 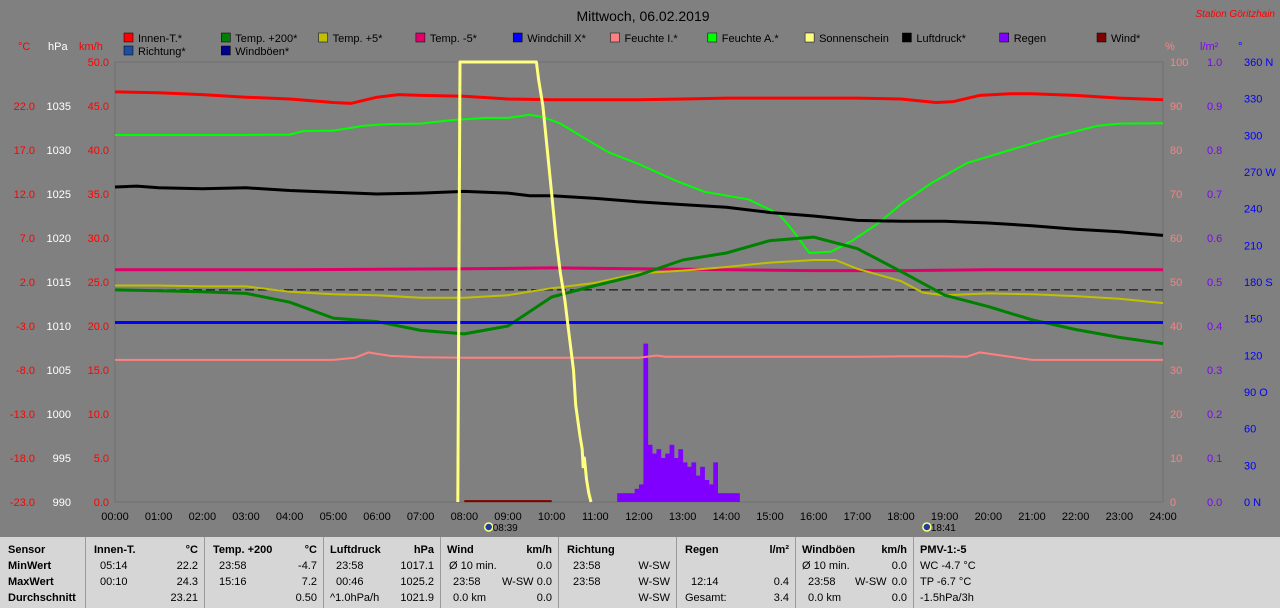 I want to click on tick-label-celsius: -8.0, so click(x=25, y=371).